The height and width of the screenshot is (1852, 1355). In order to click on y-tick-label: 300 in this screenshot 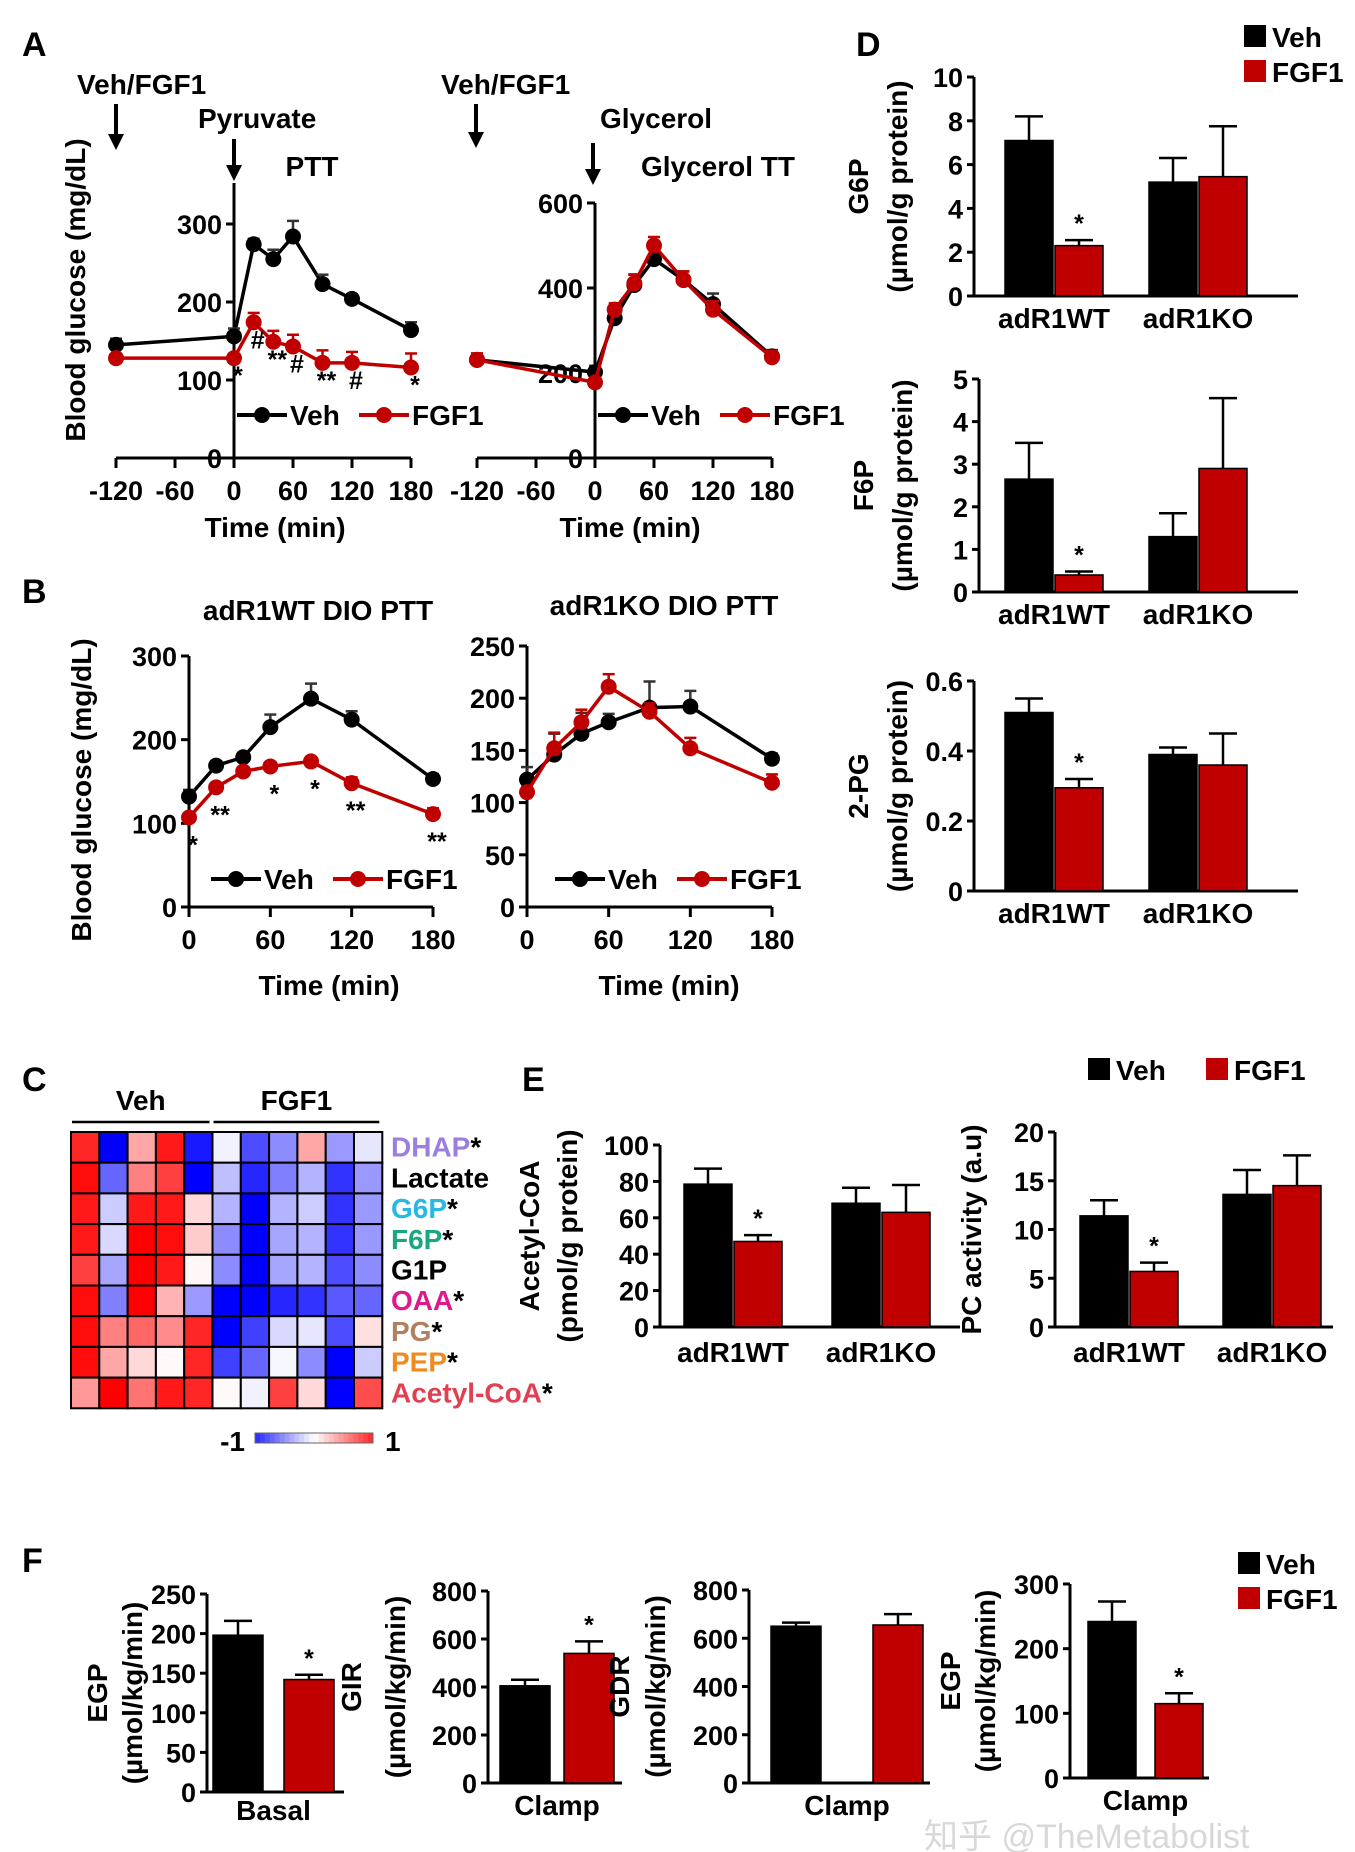, I will do `click(1036, 1585)`.